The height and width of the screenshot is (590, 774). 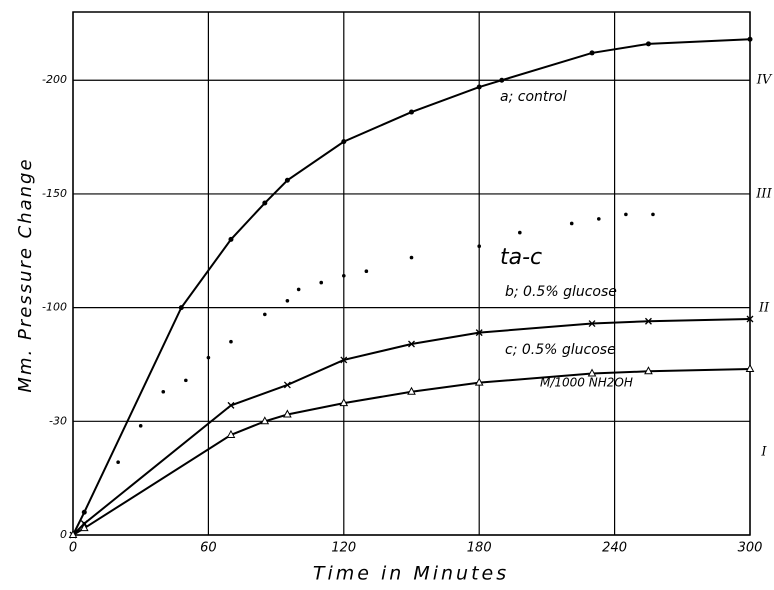 I want to click on y-axis-title: Mm. Pressure Change, so click(x=25, y=274).